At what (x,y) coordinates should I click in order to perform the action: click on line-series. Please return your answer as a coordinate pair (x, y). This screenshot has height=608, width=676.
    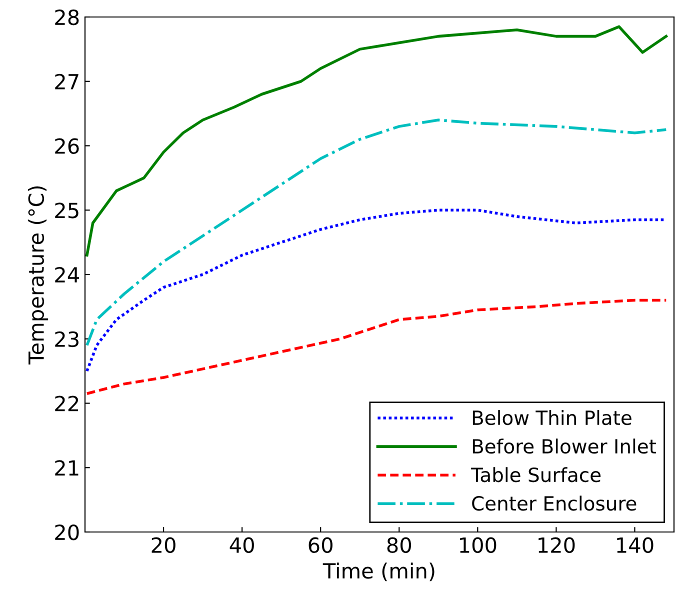
    Looking at the image, I should click on (377, 346).